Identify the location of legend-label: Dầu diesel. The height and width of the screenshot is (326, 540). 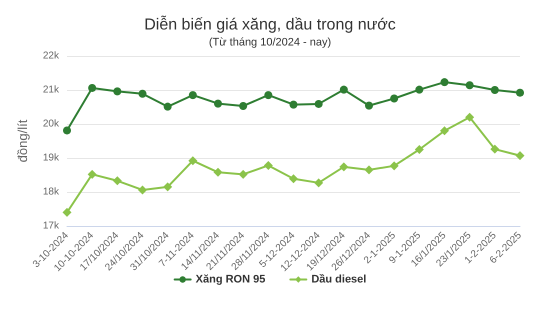
(338, 280).